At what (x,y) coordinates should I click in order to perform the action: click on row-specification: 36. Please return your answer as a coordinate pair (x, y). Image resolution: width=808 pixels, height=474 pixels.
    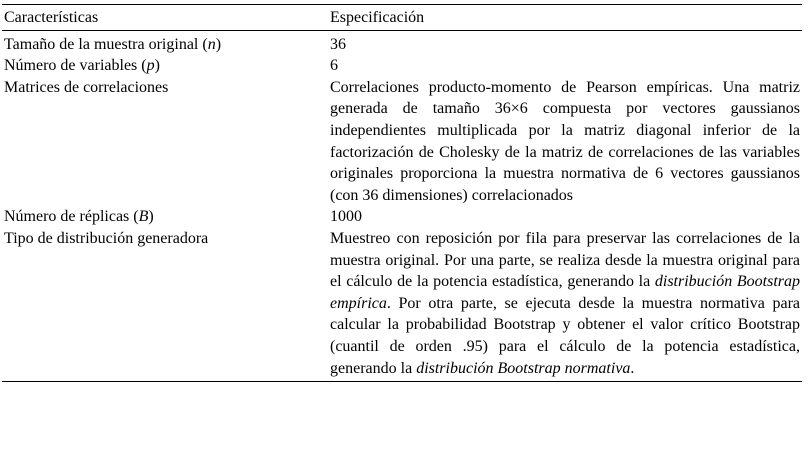
    Looking at the image, I should click on (565, 42).